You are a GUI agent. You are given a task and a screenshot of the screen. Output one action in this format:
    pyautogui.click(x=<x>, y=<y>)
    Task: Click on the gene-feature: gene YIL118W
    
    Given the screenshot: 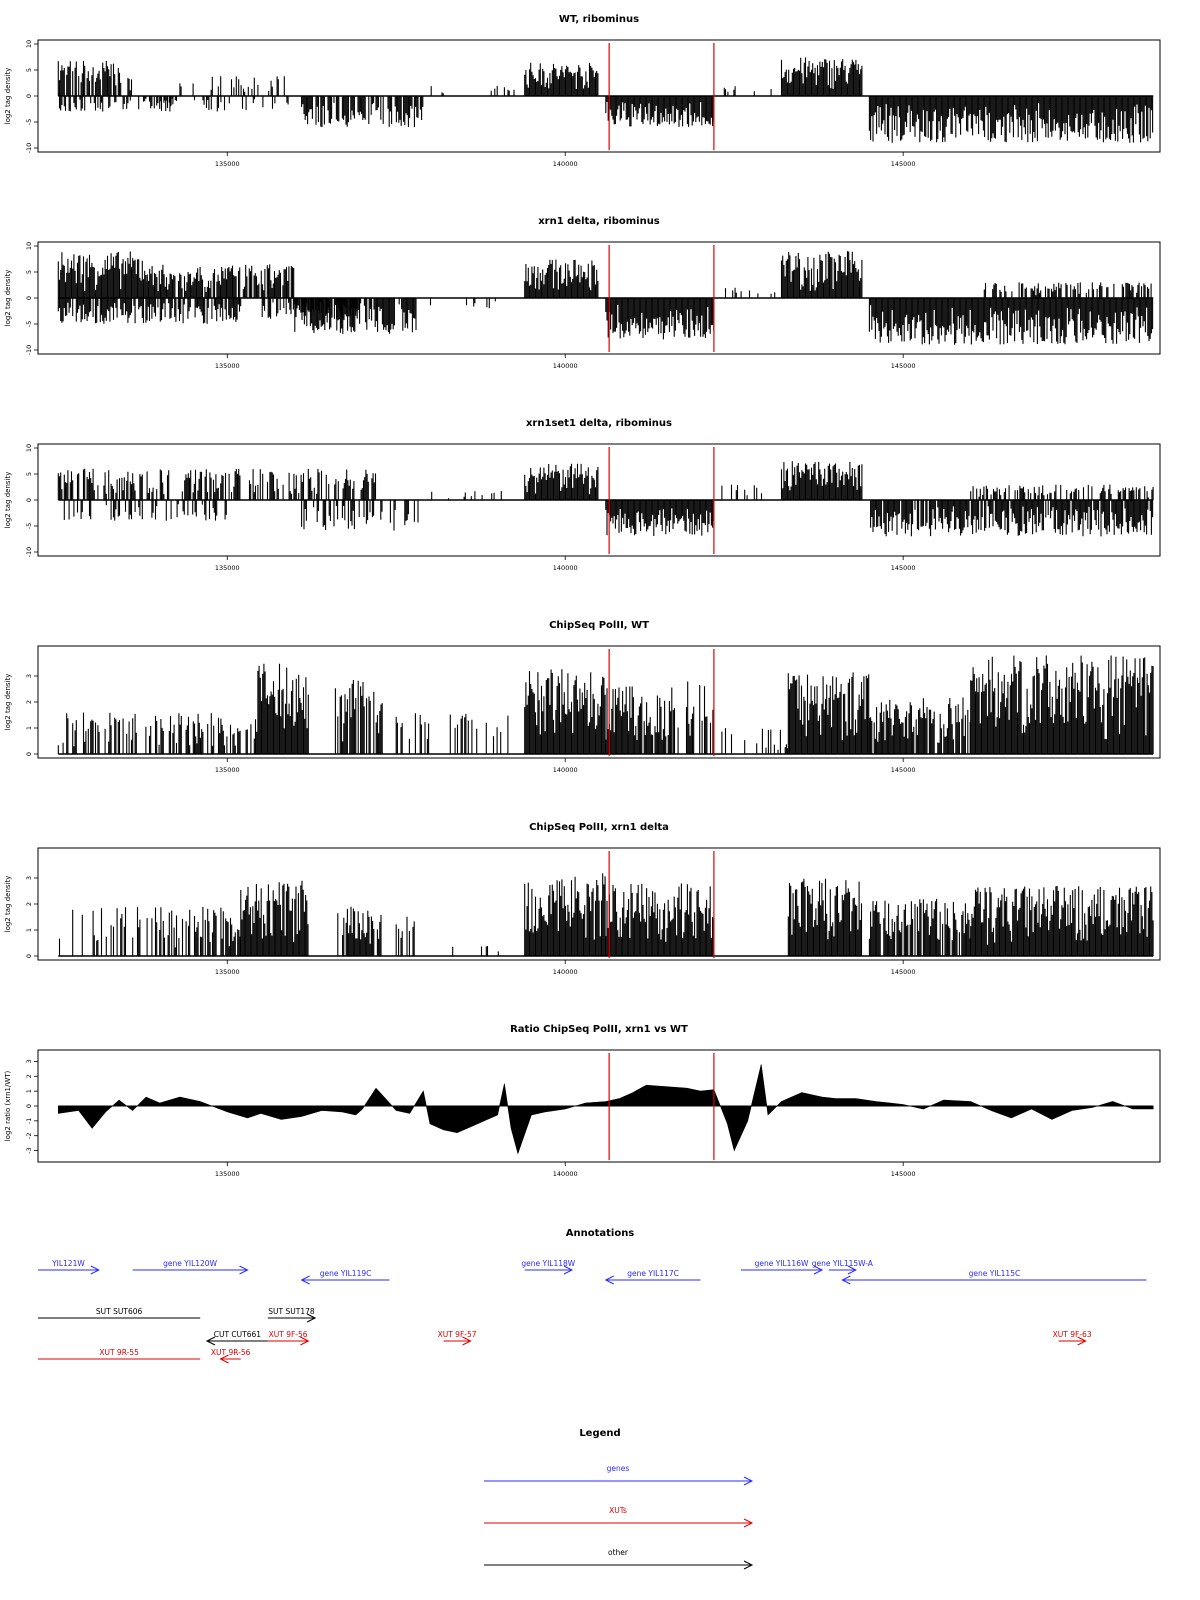 What is the action you would take?
    pyautogui.click(x=548, y=1267)
    